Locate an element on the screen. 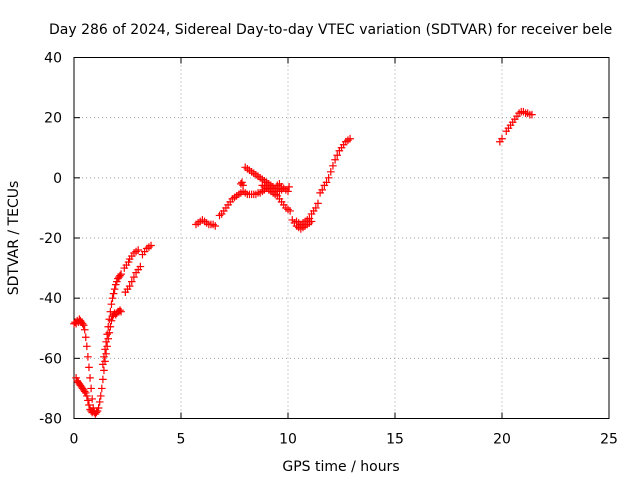  x-tick-label: 15 is located at coordinates (395, 440).